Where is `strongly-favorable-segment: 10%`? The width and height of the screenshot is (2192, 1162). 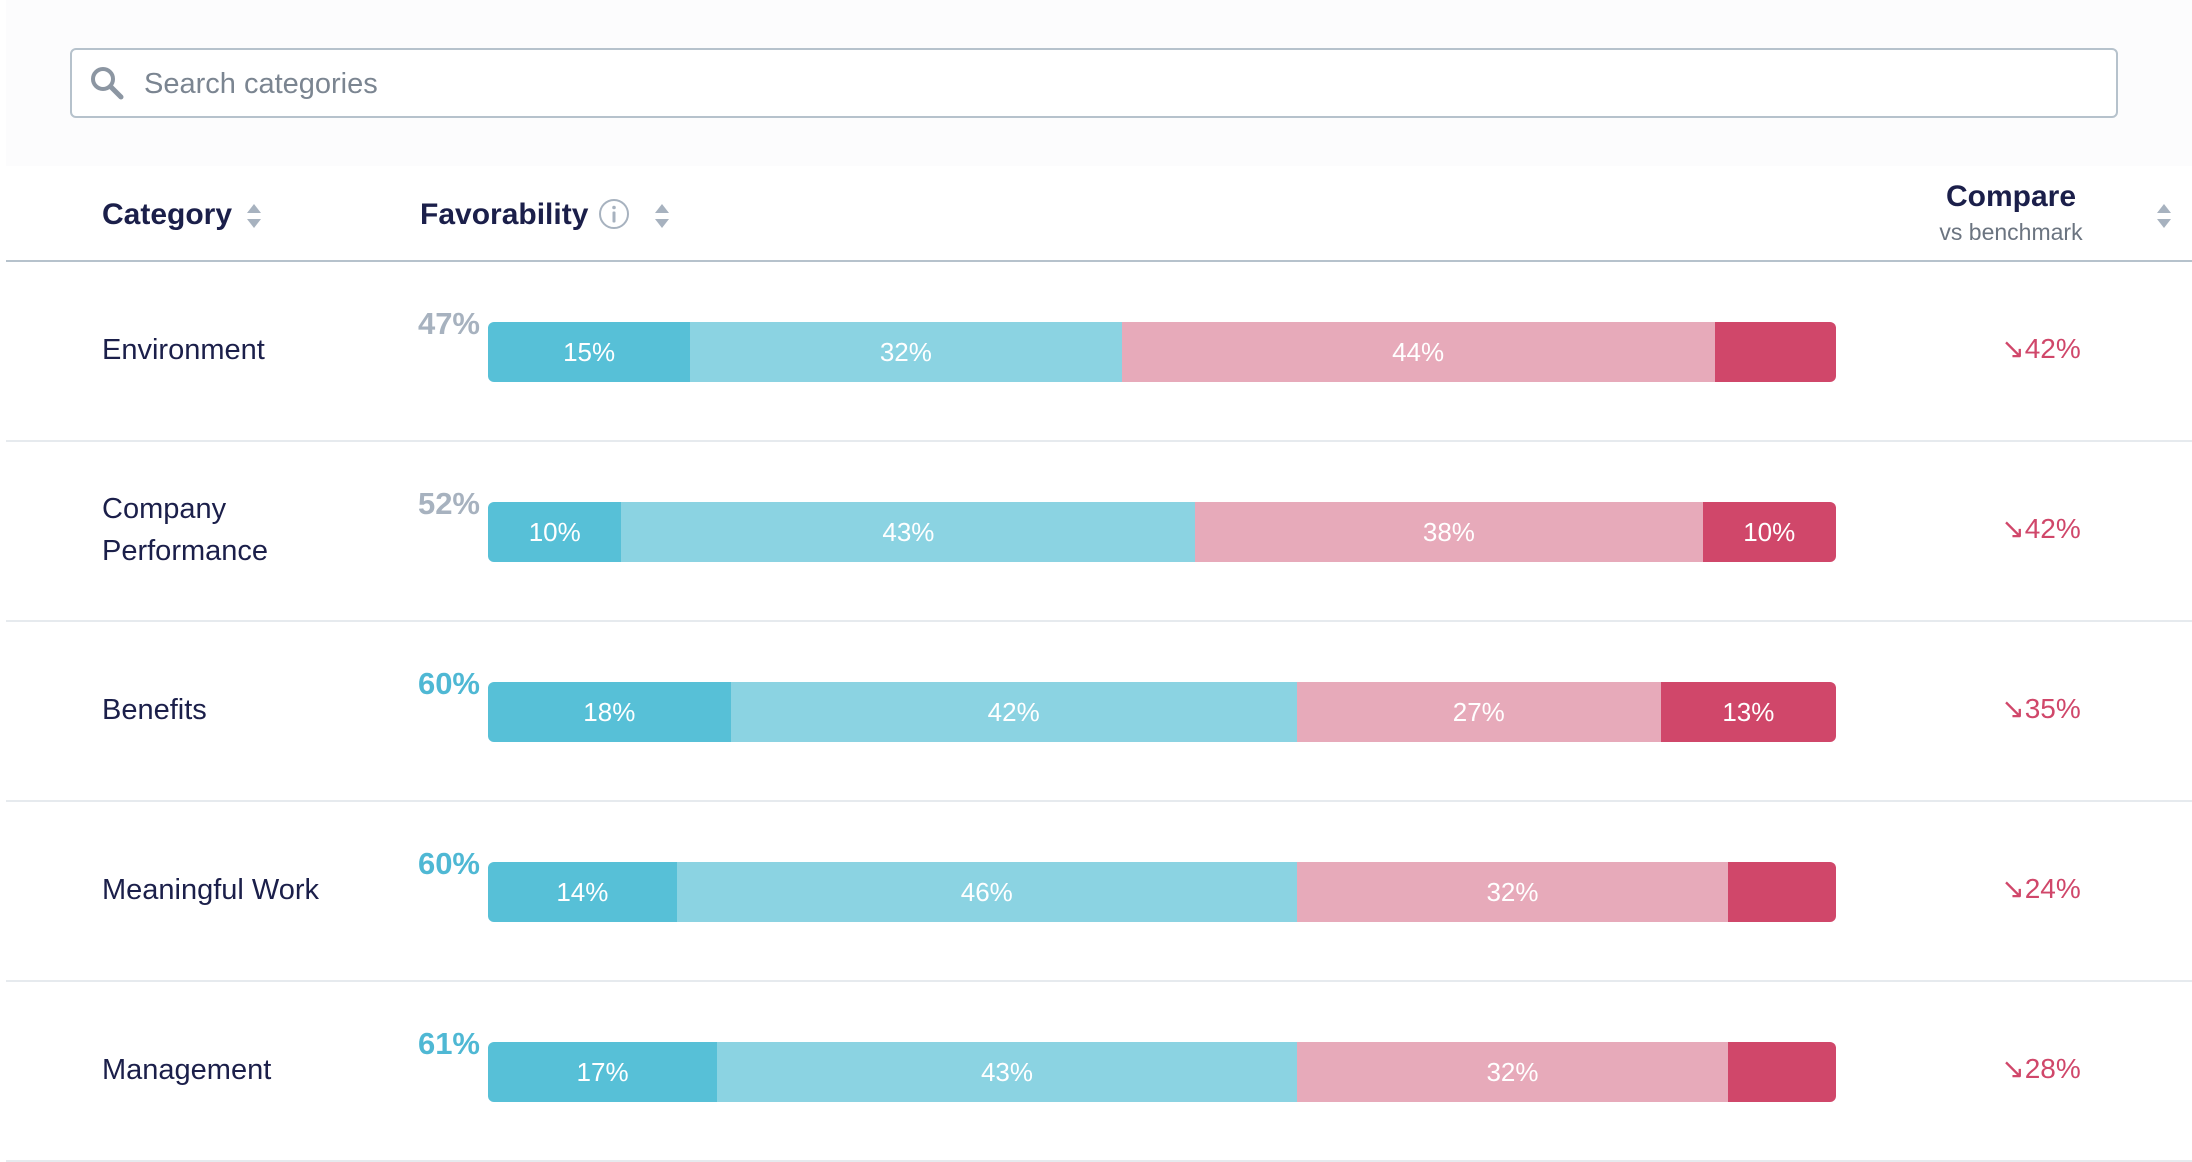
strongly-favorable-segment: 10% is located at coordinates (555, 532).